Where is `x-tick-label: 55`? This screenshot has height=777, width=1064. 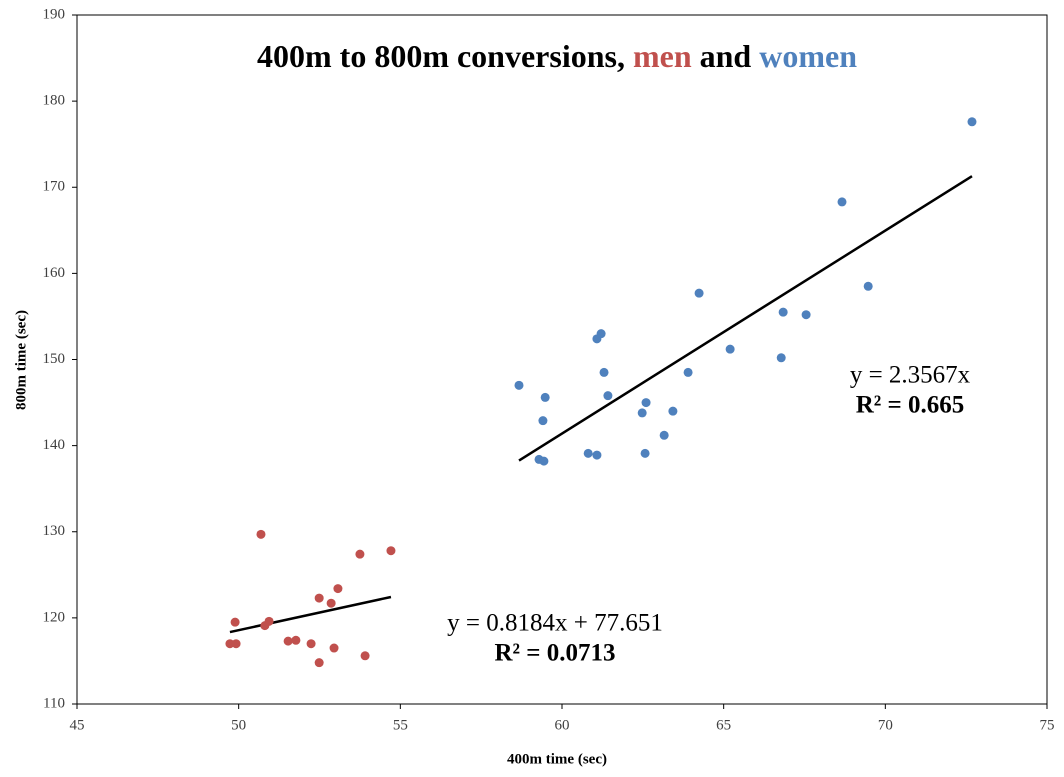
x-tick-label: 55 is located at coordinates (400, 725).